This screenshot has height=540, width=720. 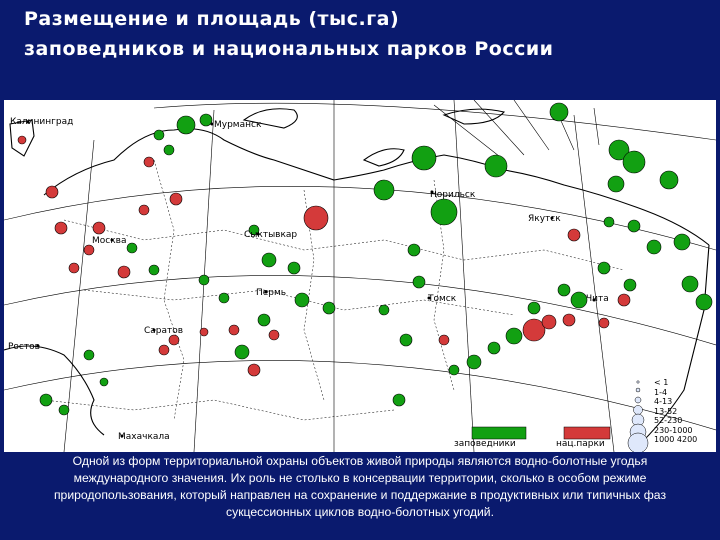 What do you see at coordinates (661, 382) in the screenshot?
I see `legend-size-class: < 1` at bounding box center [661, 382].